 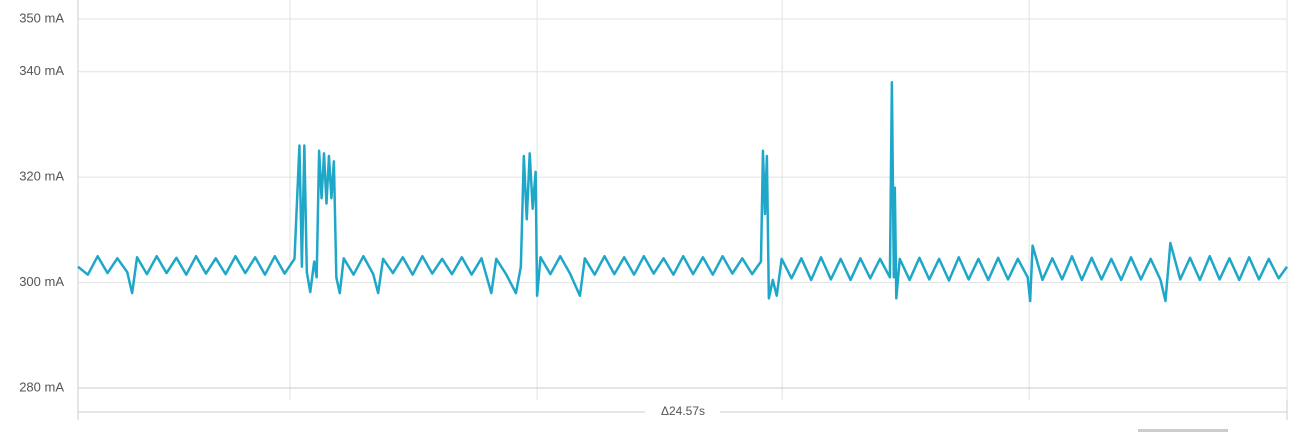 What do you see at coordinates (41, 17) in the screenshot?
I see `y-tick-label: 350 mA` at bounding box center [41, 17].